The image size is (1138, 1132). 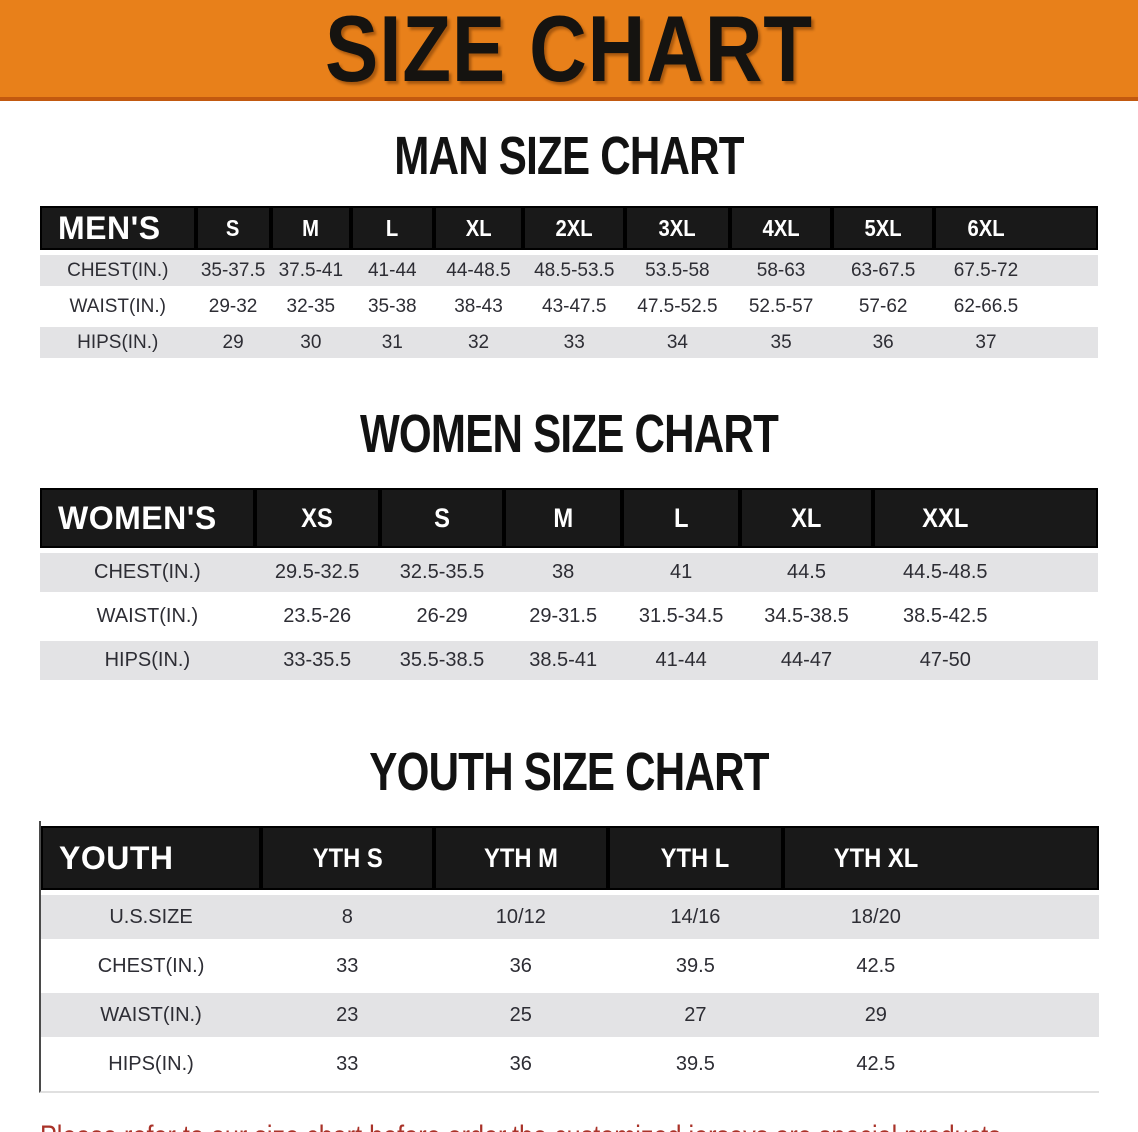 I want to click on men-size-column-header: L, so click(x=392, y=228).